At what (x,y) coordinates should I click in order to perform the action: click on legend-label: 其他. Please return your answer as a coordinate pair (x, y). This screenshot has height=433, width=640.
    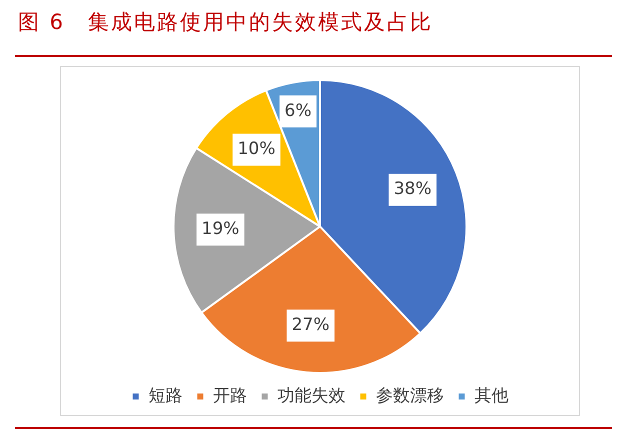
    Looking at the image, I should click on (491, 396).